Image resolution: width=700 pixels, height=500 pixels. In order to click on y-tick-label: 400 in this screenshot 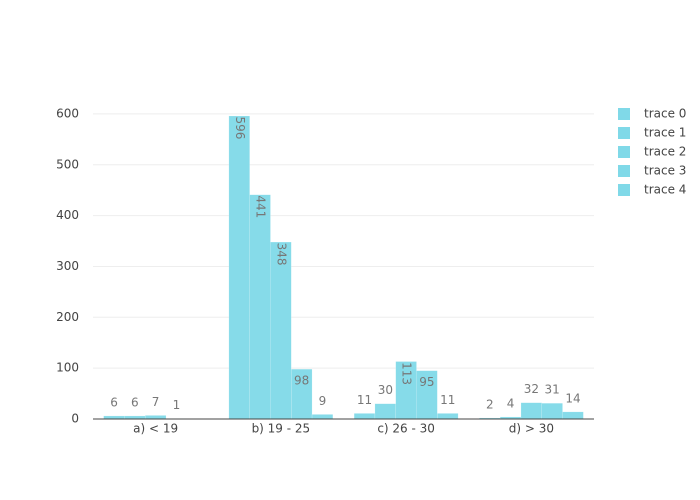, I will do `click(67, 215)`.